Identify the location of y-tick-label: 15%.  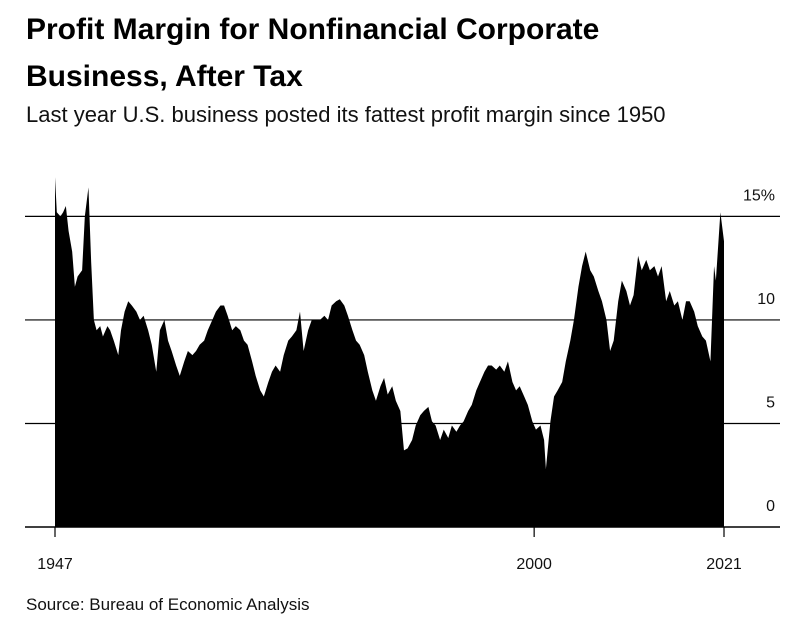
(759, 195).